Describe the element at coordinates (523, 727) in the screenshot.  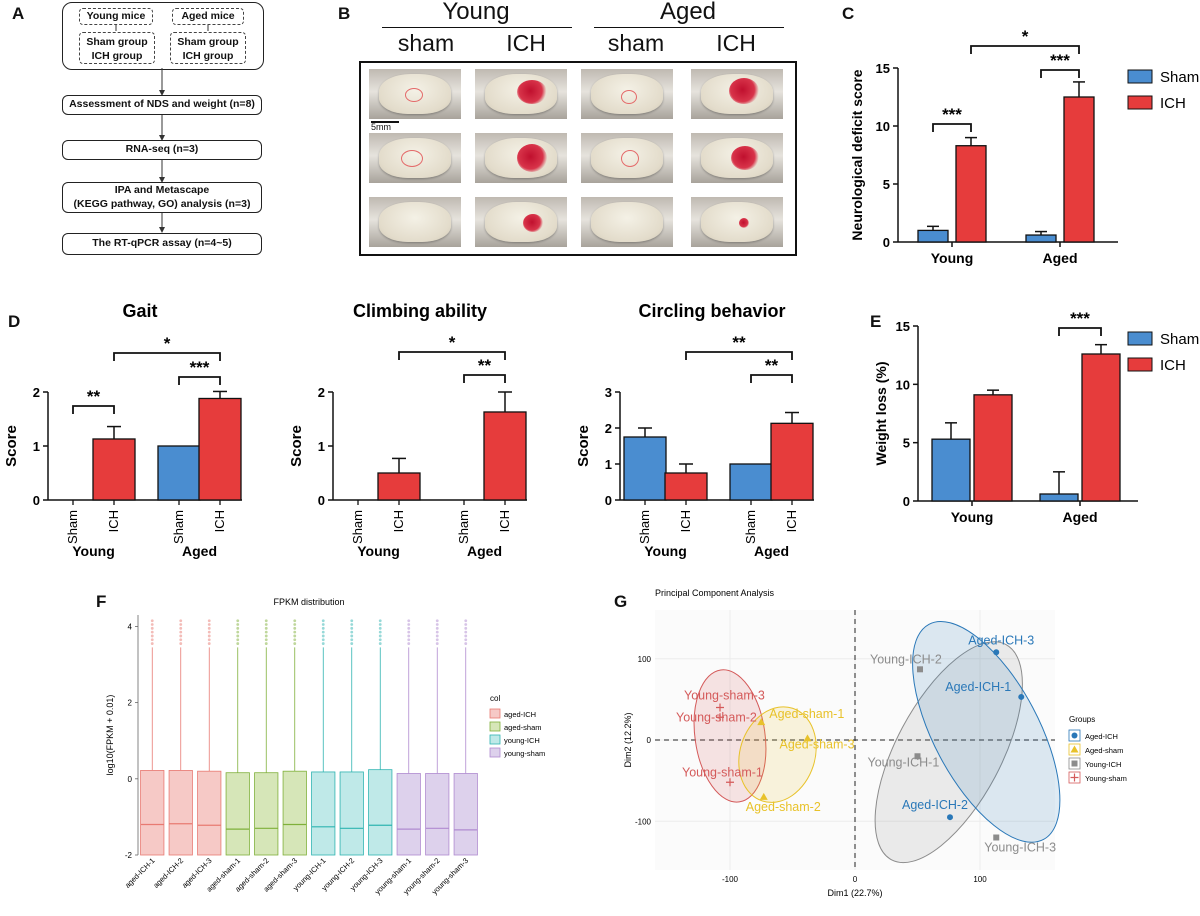
I see `legend-label: aged-sham` at that location.